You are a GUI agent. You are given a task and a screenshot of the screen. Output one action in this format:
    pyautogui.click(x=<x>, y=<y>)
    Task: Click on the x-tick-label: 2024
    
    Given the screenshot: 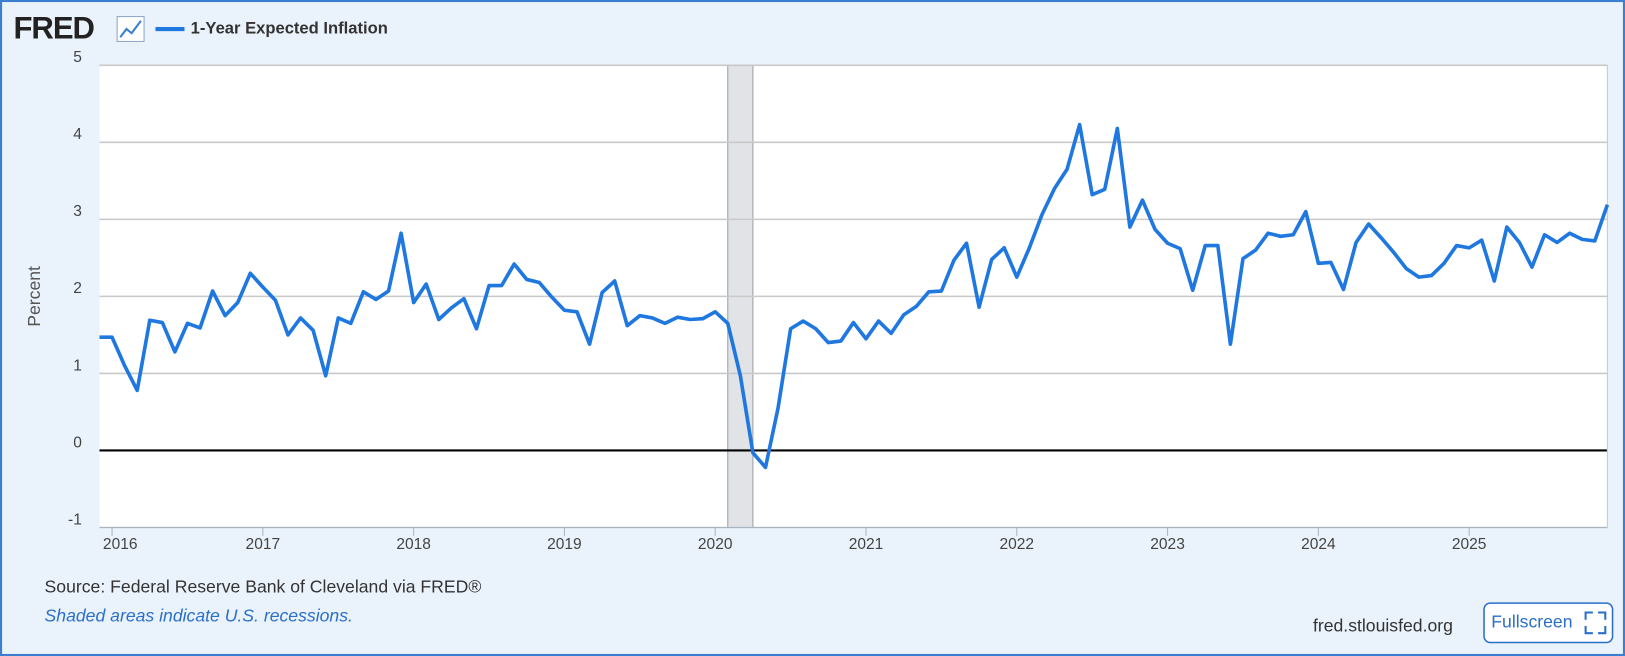 What is the action you would take?
    pyautogui.click(x=1318, y=544)
    